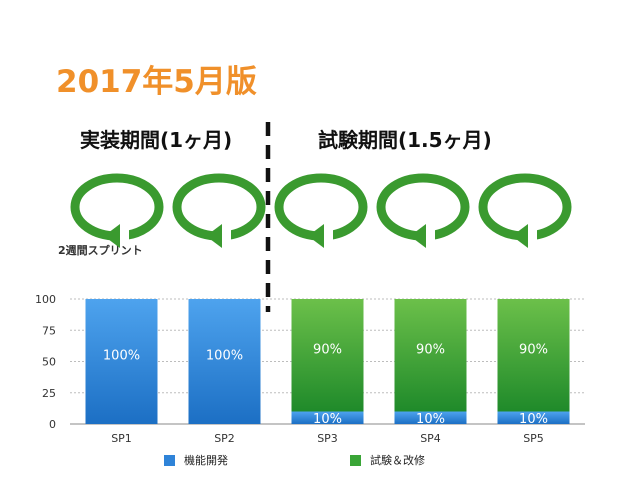 The height and width of the screenshot is (479, 638). Describe the element at coordinates (100, 250) in the screenshot. I see `sprint-length-note: 2週間スプリント` at that location.